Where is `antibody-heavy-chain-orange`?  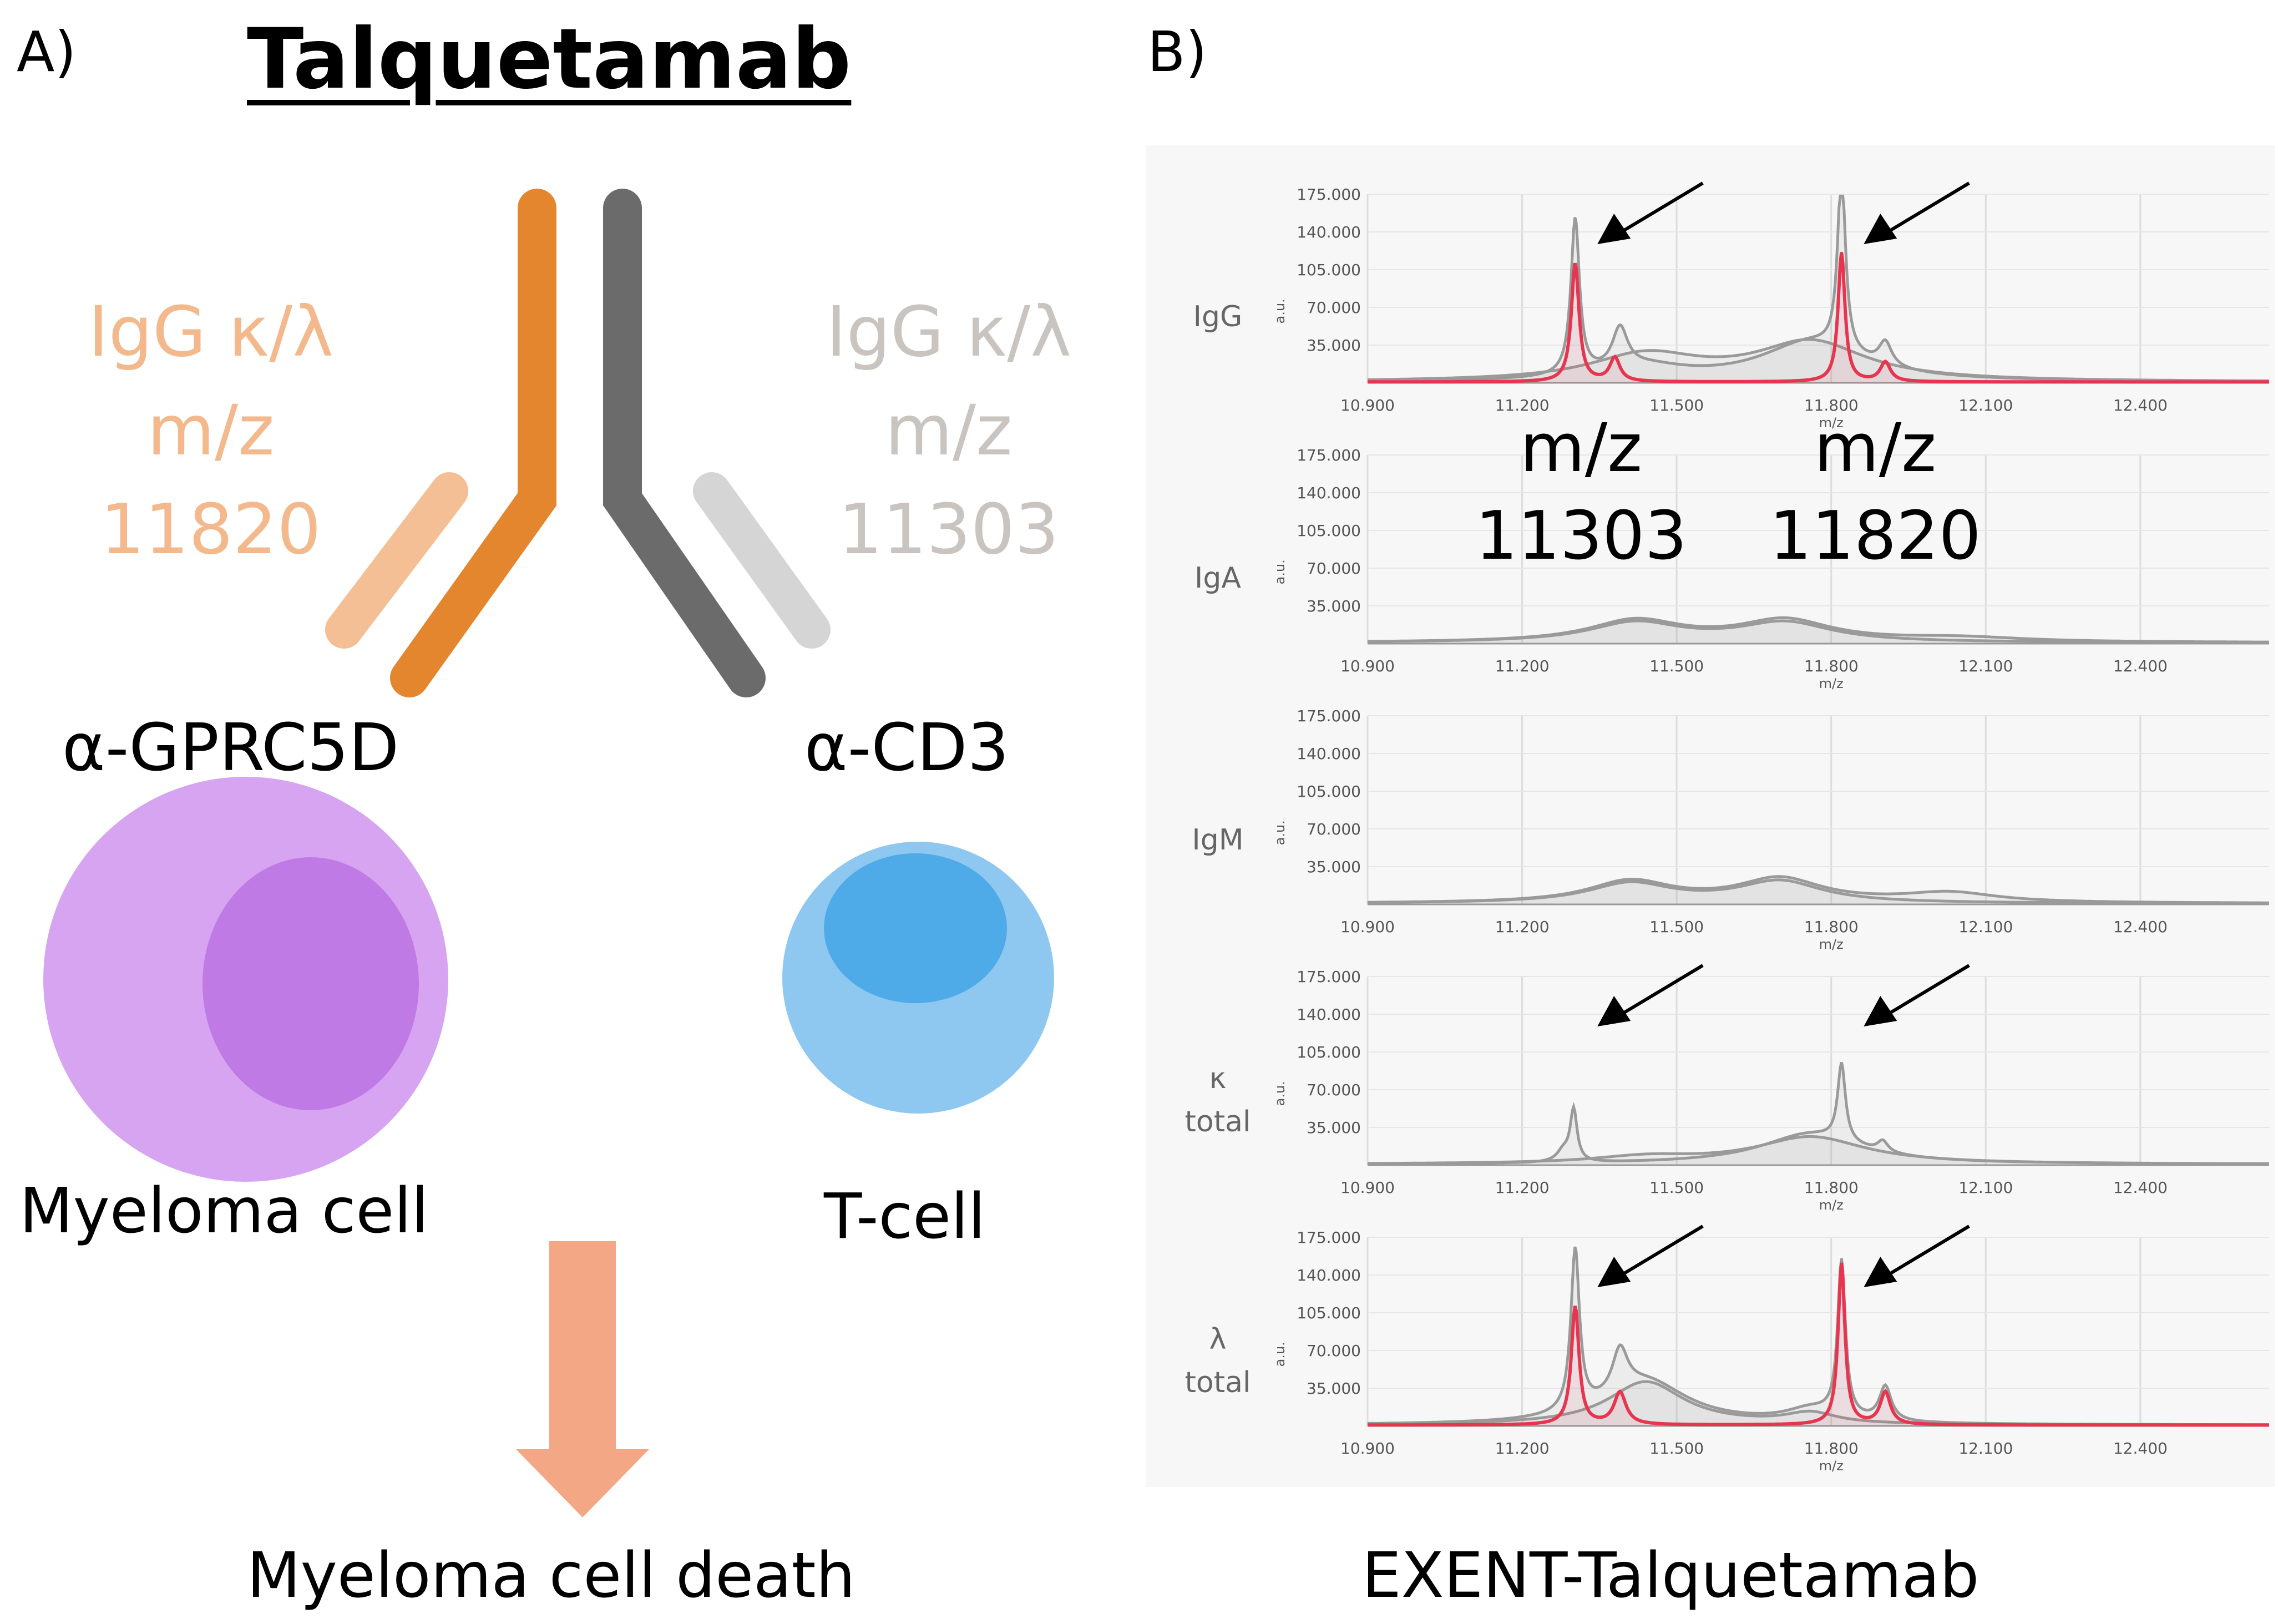 antibody-heavy-chain-orange is located at coordinates (473, 443).